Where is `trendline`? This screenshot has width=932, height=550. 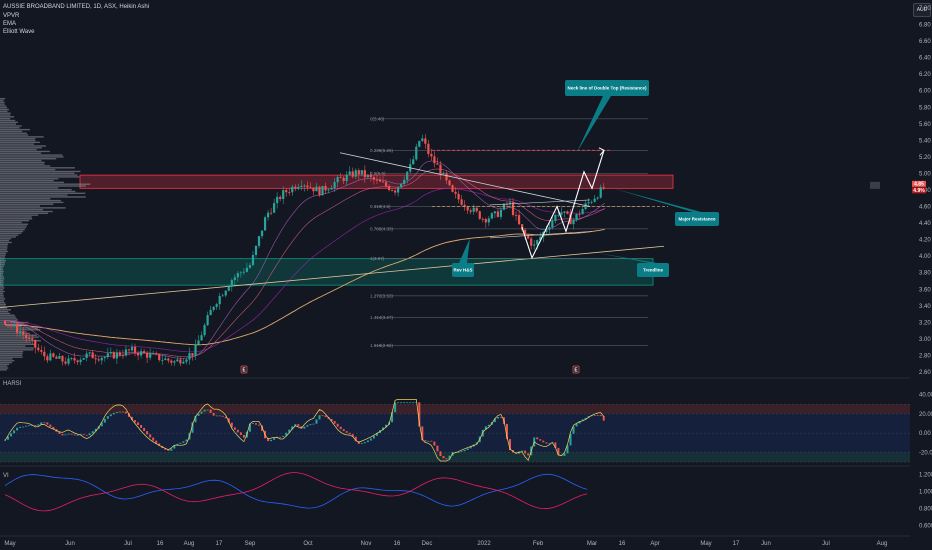
trendline is located at coordinates (332, 276).